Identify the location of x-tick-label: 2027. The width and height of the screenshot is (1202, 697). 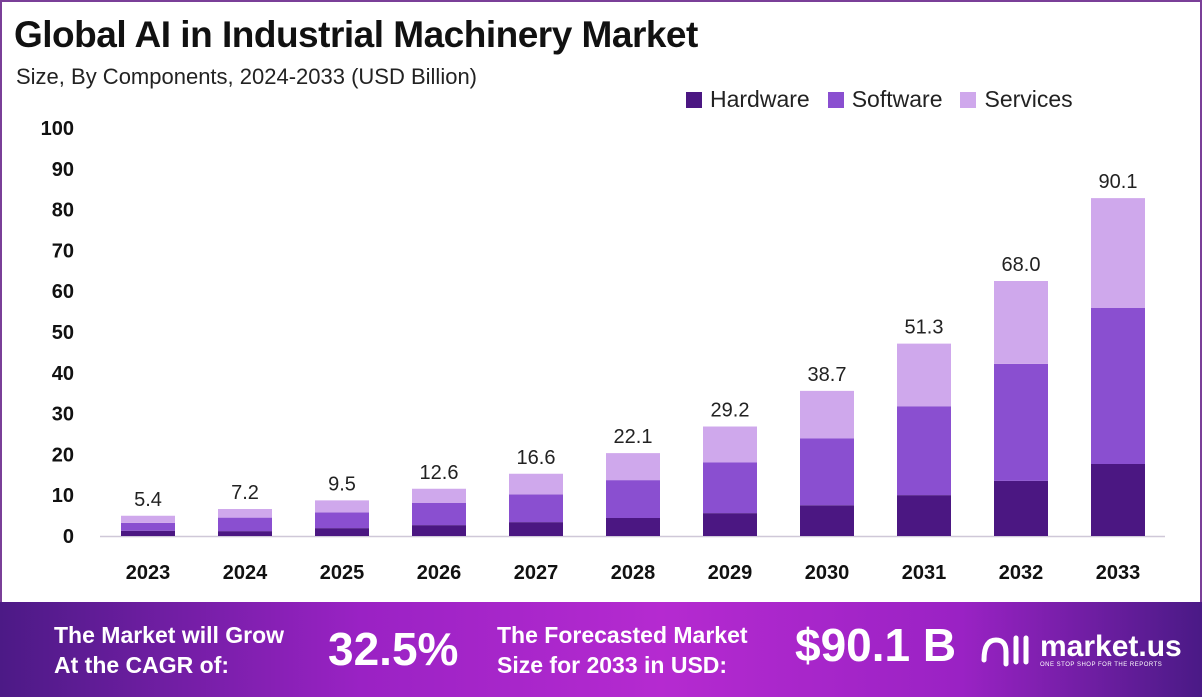
(536, 573).